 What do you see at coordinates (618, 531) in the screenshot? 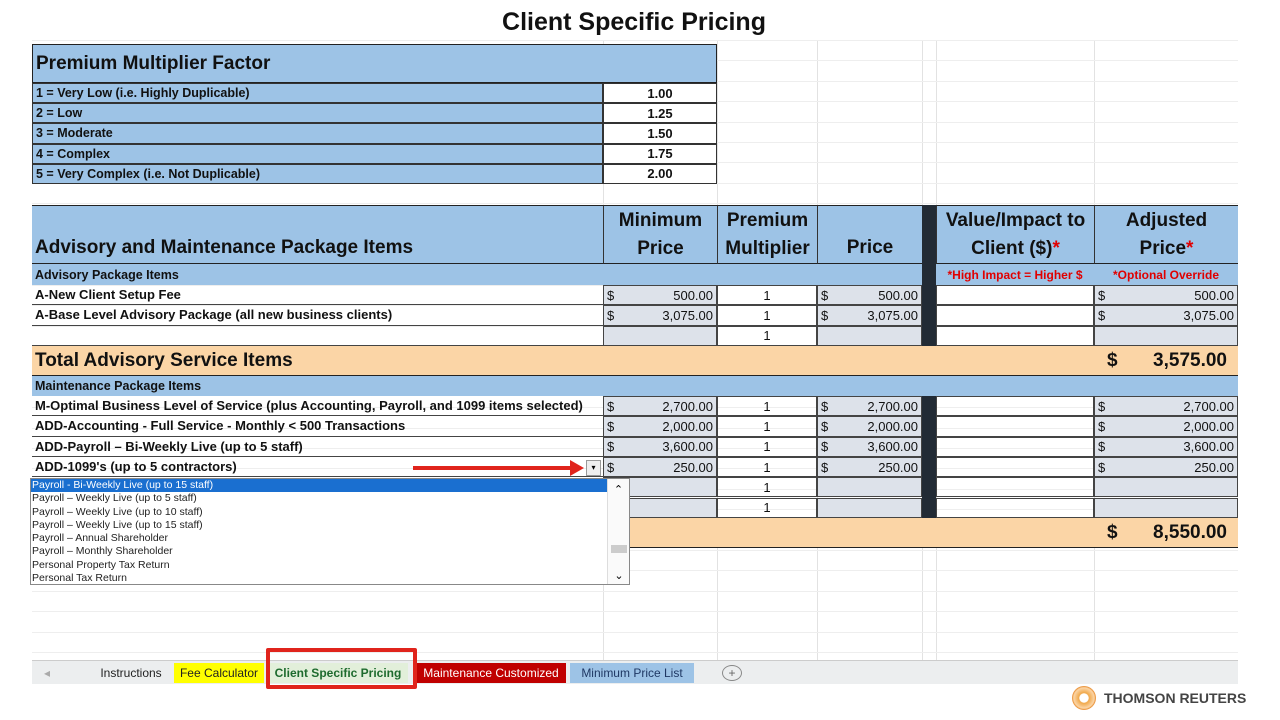
I see `dropdown-scrollbar: ⌃ ⌄` at bounding box center [618, 531].